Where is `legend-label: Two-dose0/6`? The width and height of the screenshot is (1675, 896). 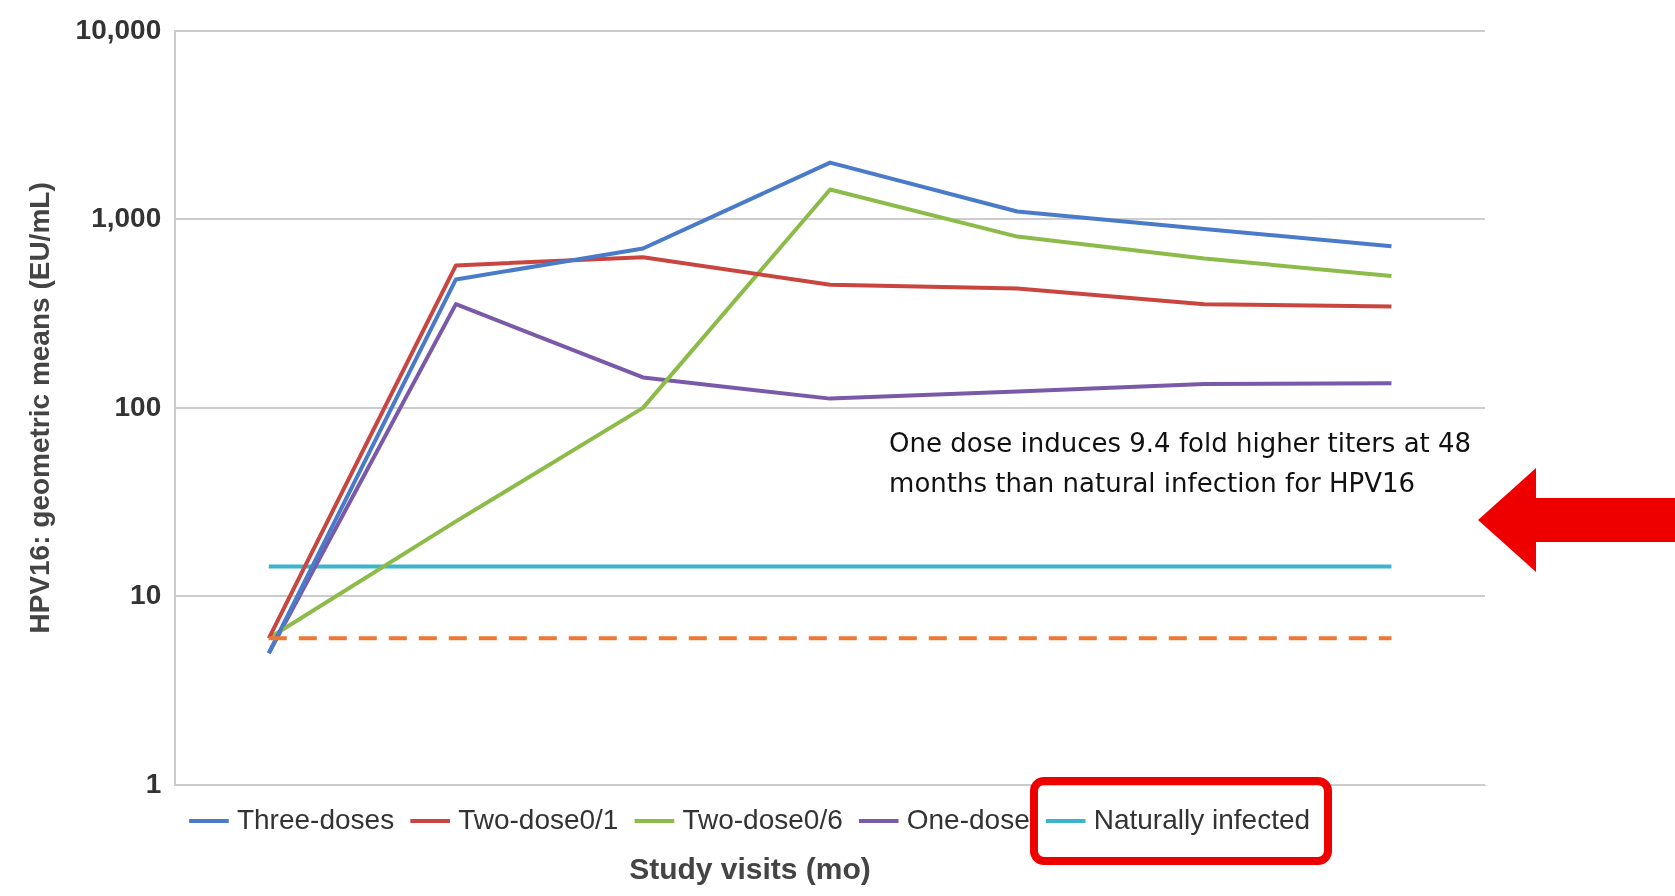 legend-label: Two-dose0/6 is located at coordinates (762, 819).